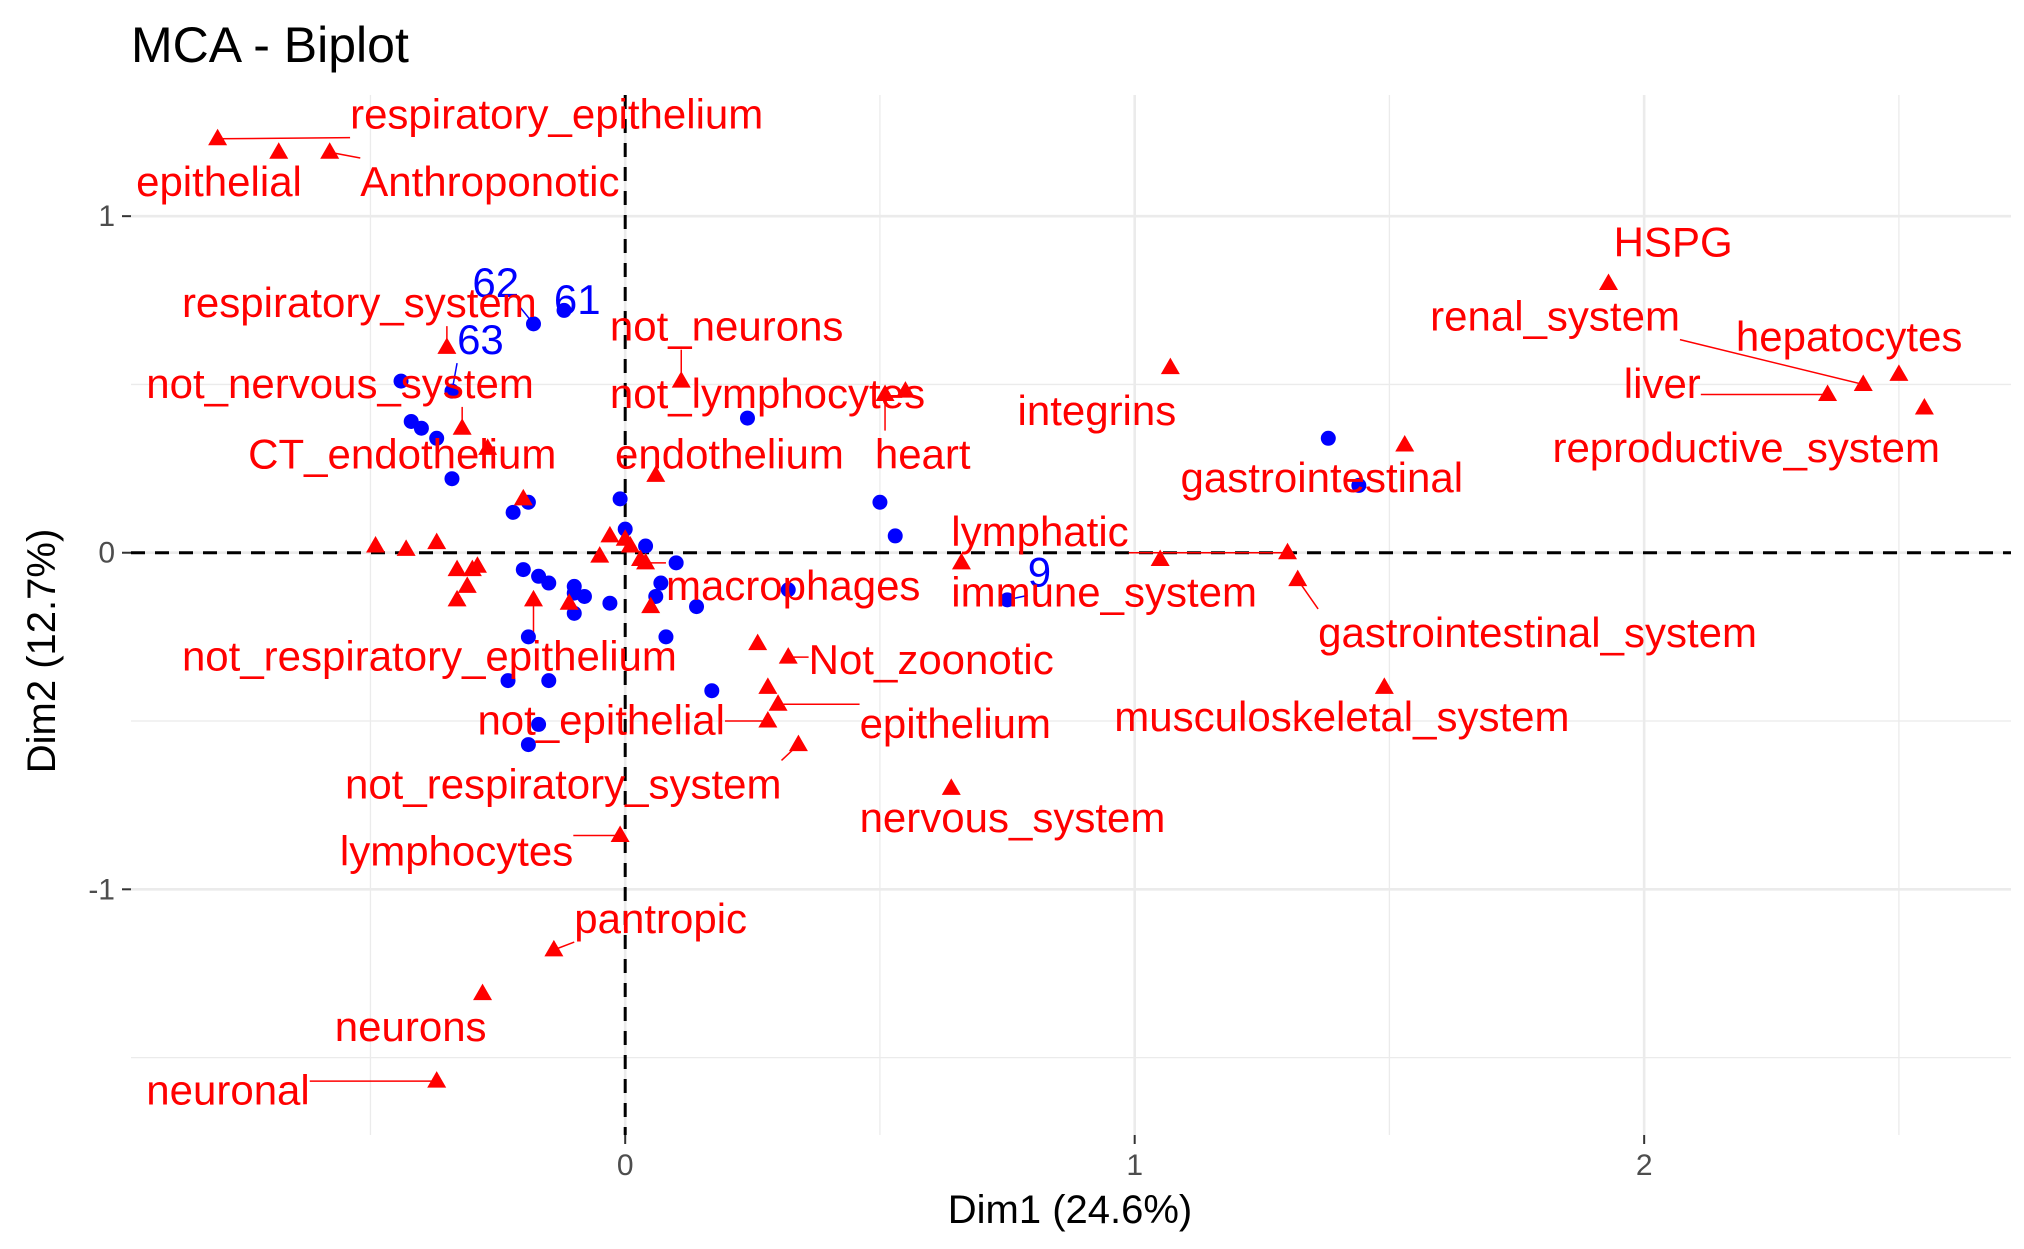 The width and height of the screenshot is (2024, 1249). What do you see at coordinates (1849, 336) in the screenshot?
I see `variable-label: hepatocytes` at bounding box center [1849, 336].